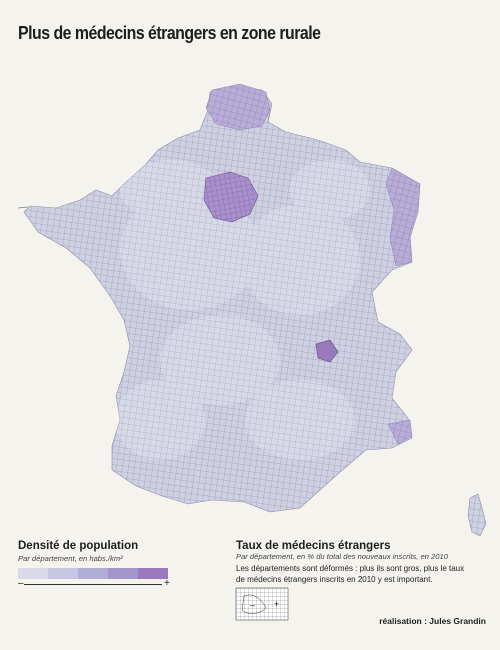  I want to click on region-nord, so click(238, 107).